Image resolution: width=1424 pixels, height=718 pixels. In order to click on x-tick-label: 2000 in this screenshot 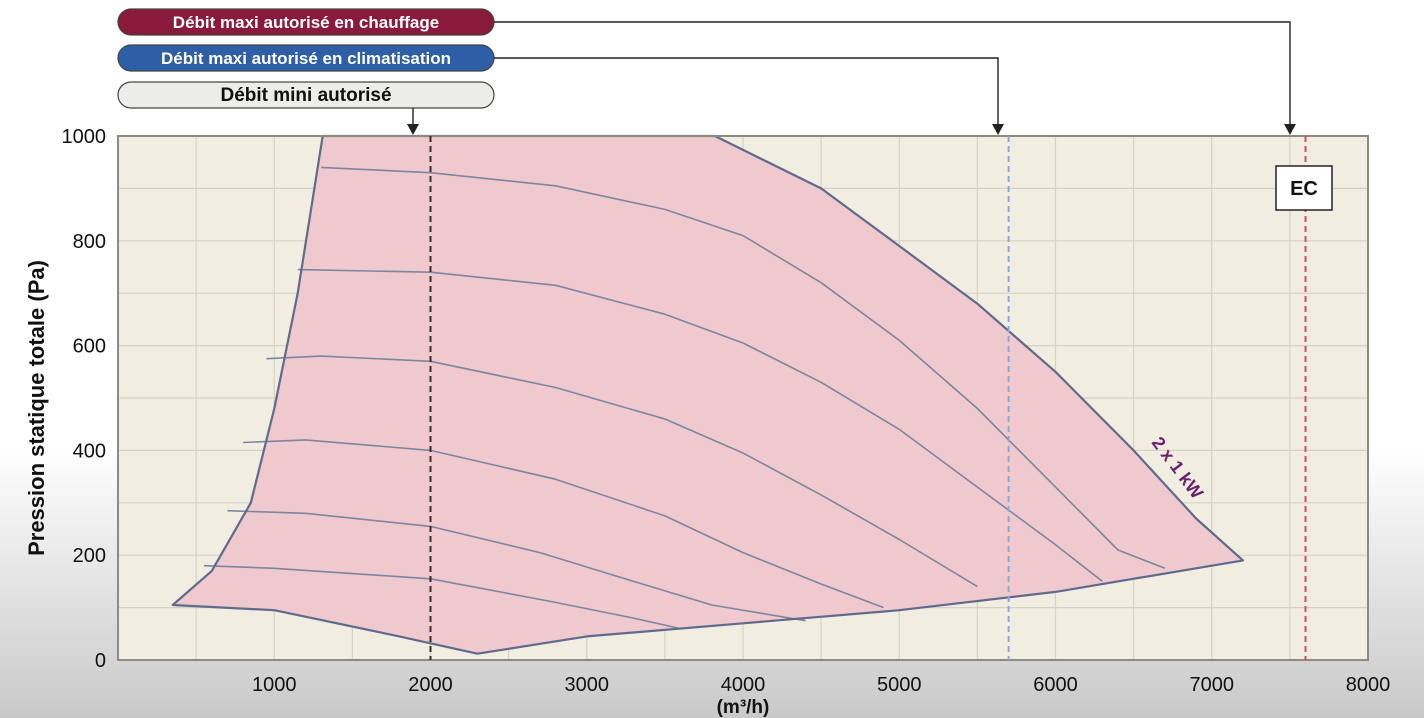, I will do `click(430, 685)`.